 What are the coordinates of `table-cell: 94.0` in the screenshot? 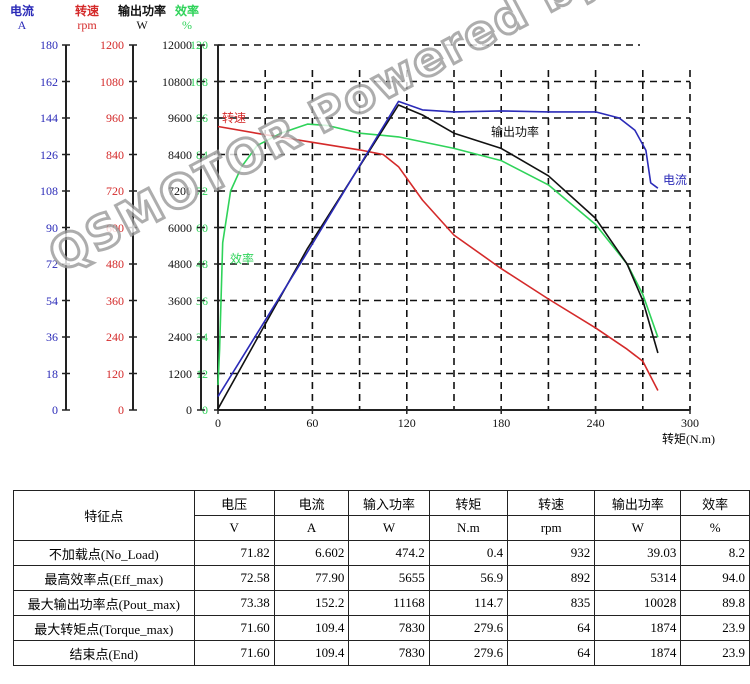 It's located at (715, 578).